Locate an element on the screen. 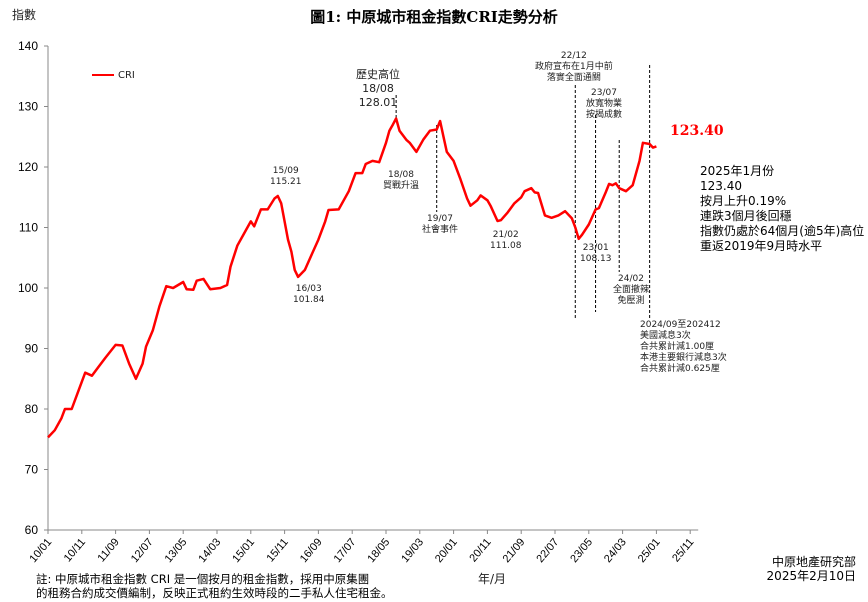 The image size is (868, 602). x-tick-label: 11/09 is located at coordinates (109, 550).